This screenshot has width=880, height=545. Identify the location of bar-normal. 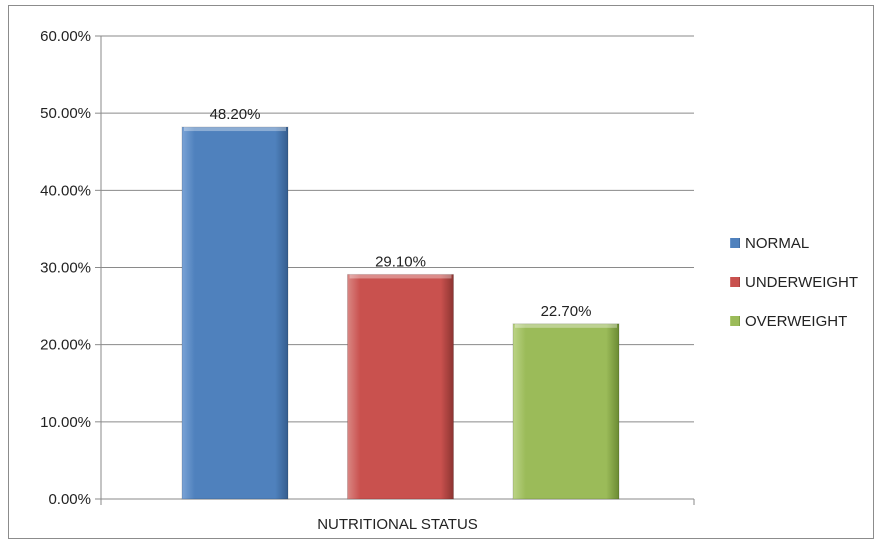
(235, 313).